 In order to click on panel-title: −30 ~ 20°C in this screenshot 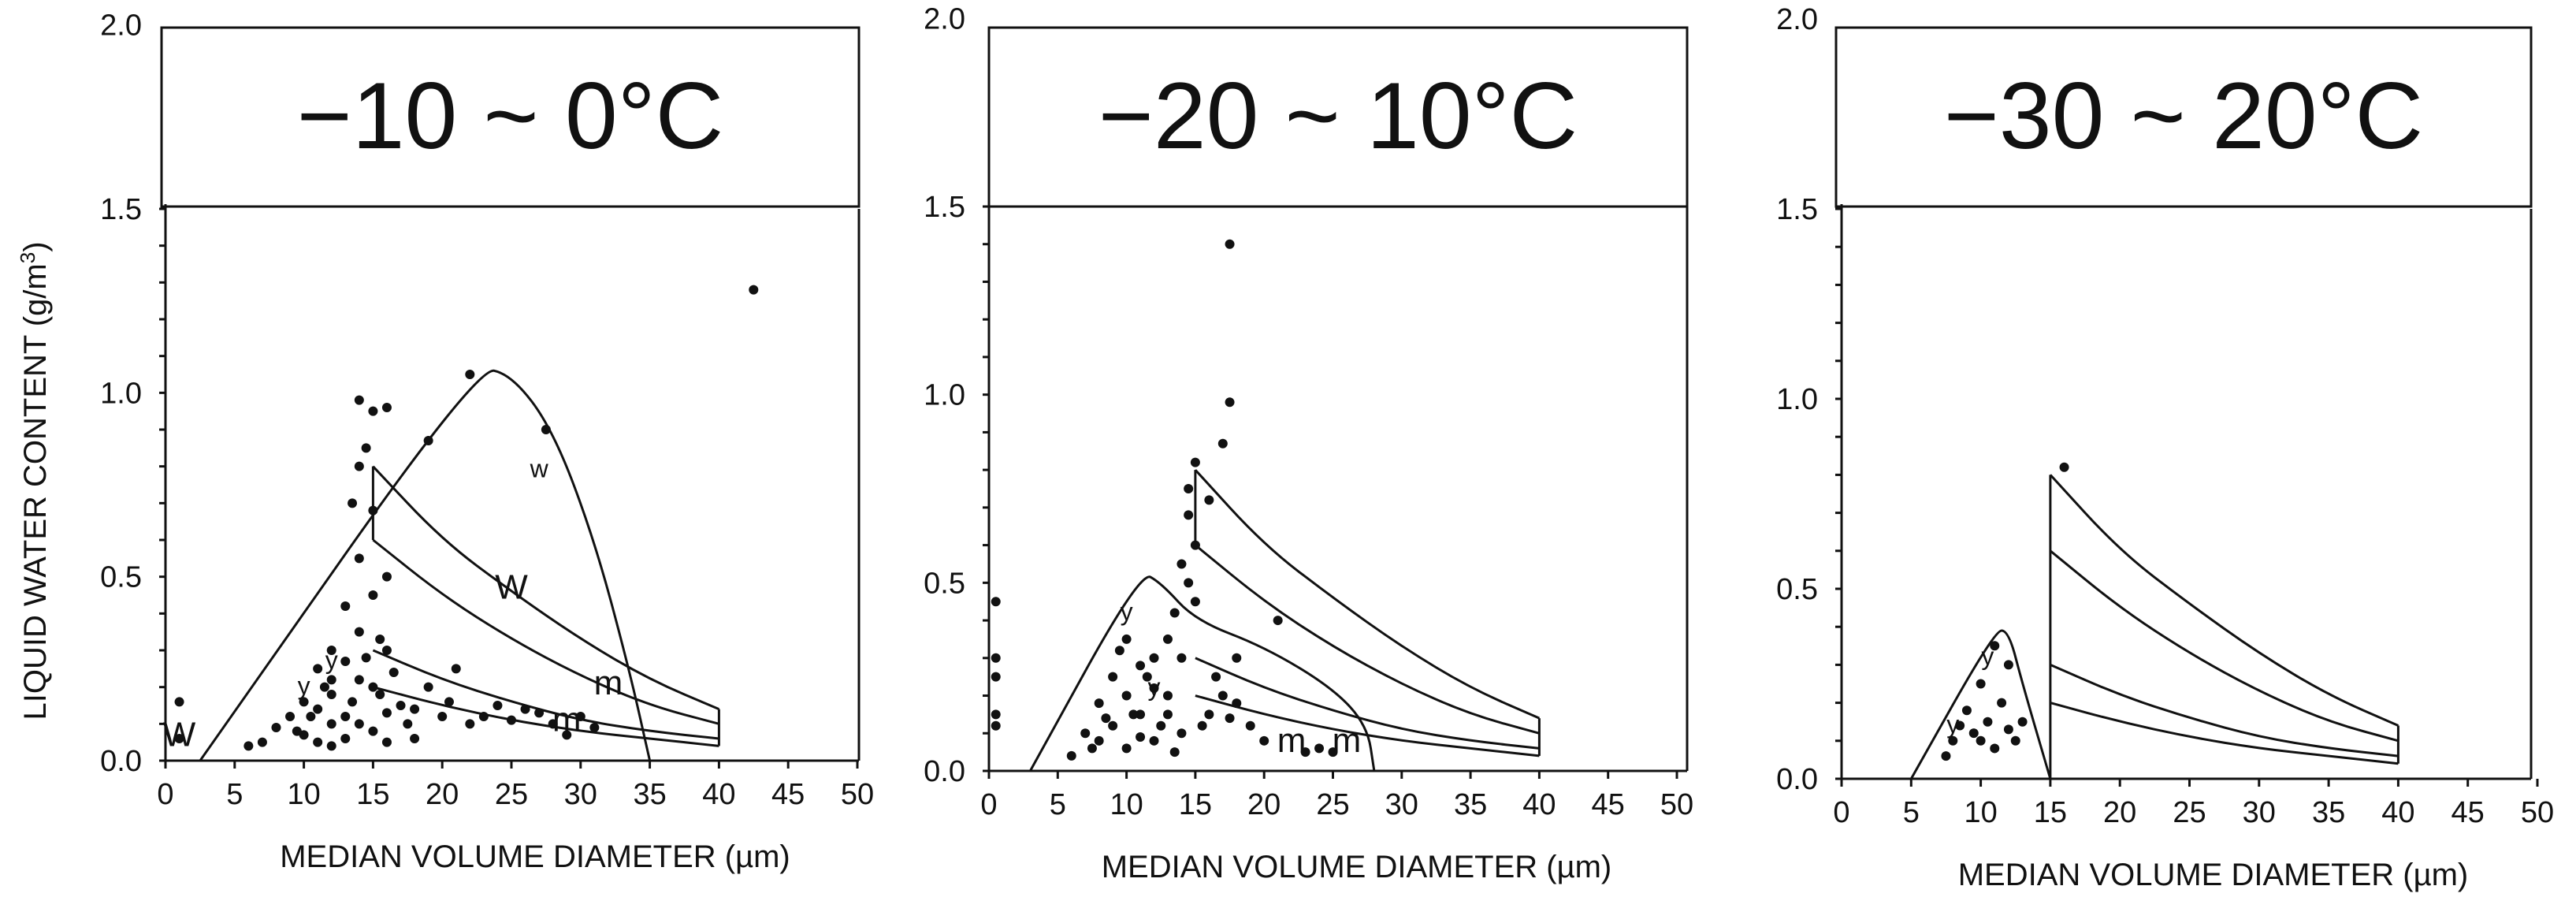, I will do `click(2183, 116)`.